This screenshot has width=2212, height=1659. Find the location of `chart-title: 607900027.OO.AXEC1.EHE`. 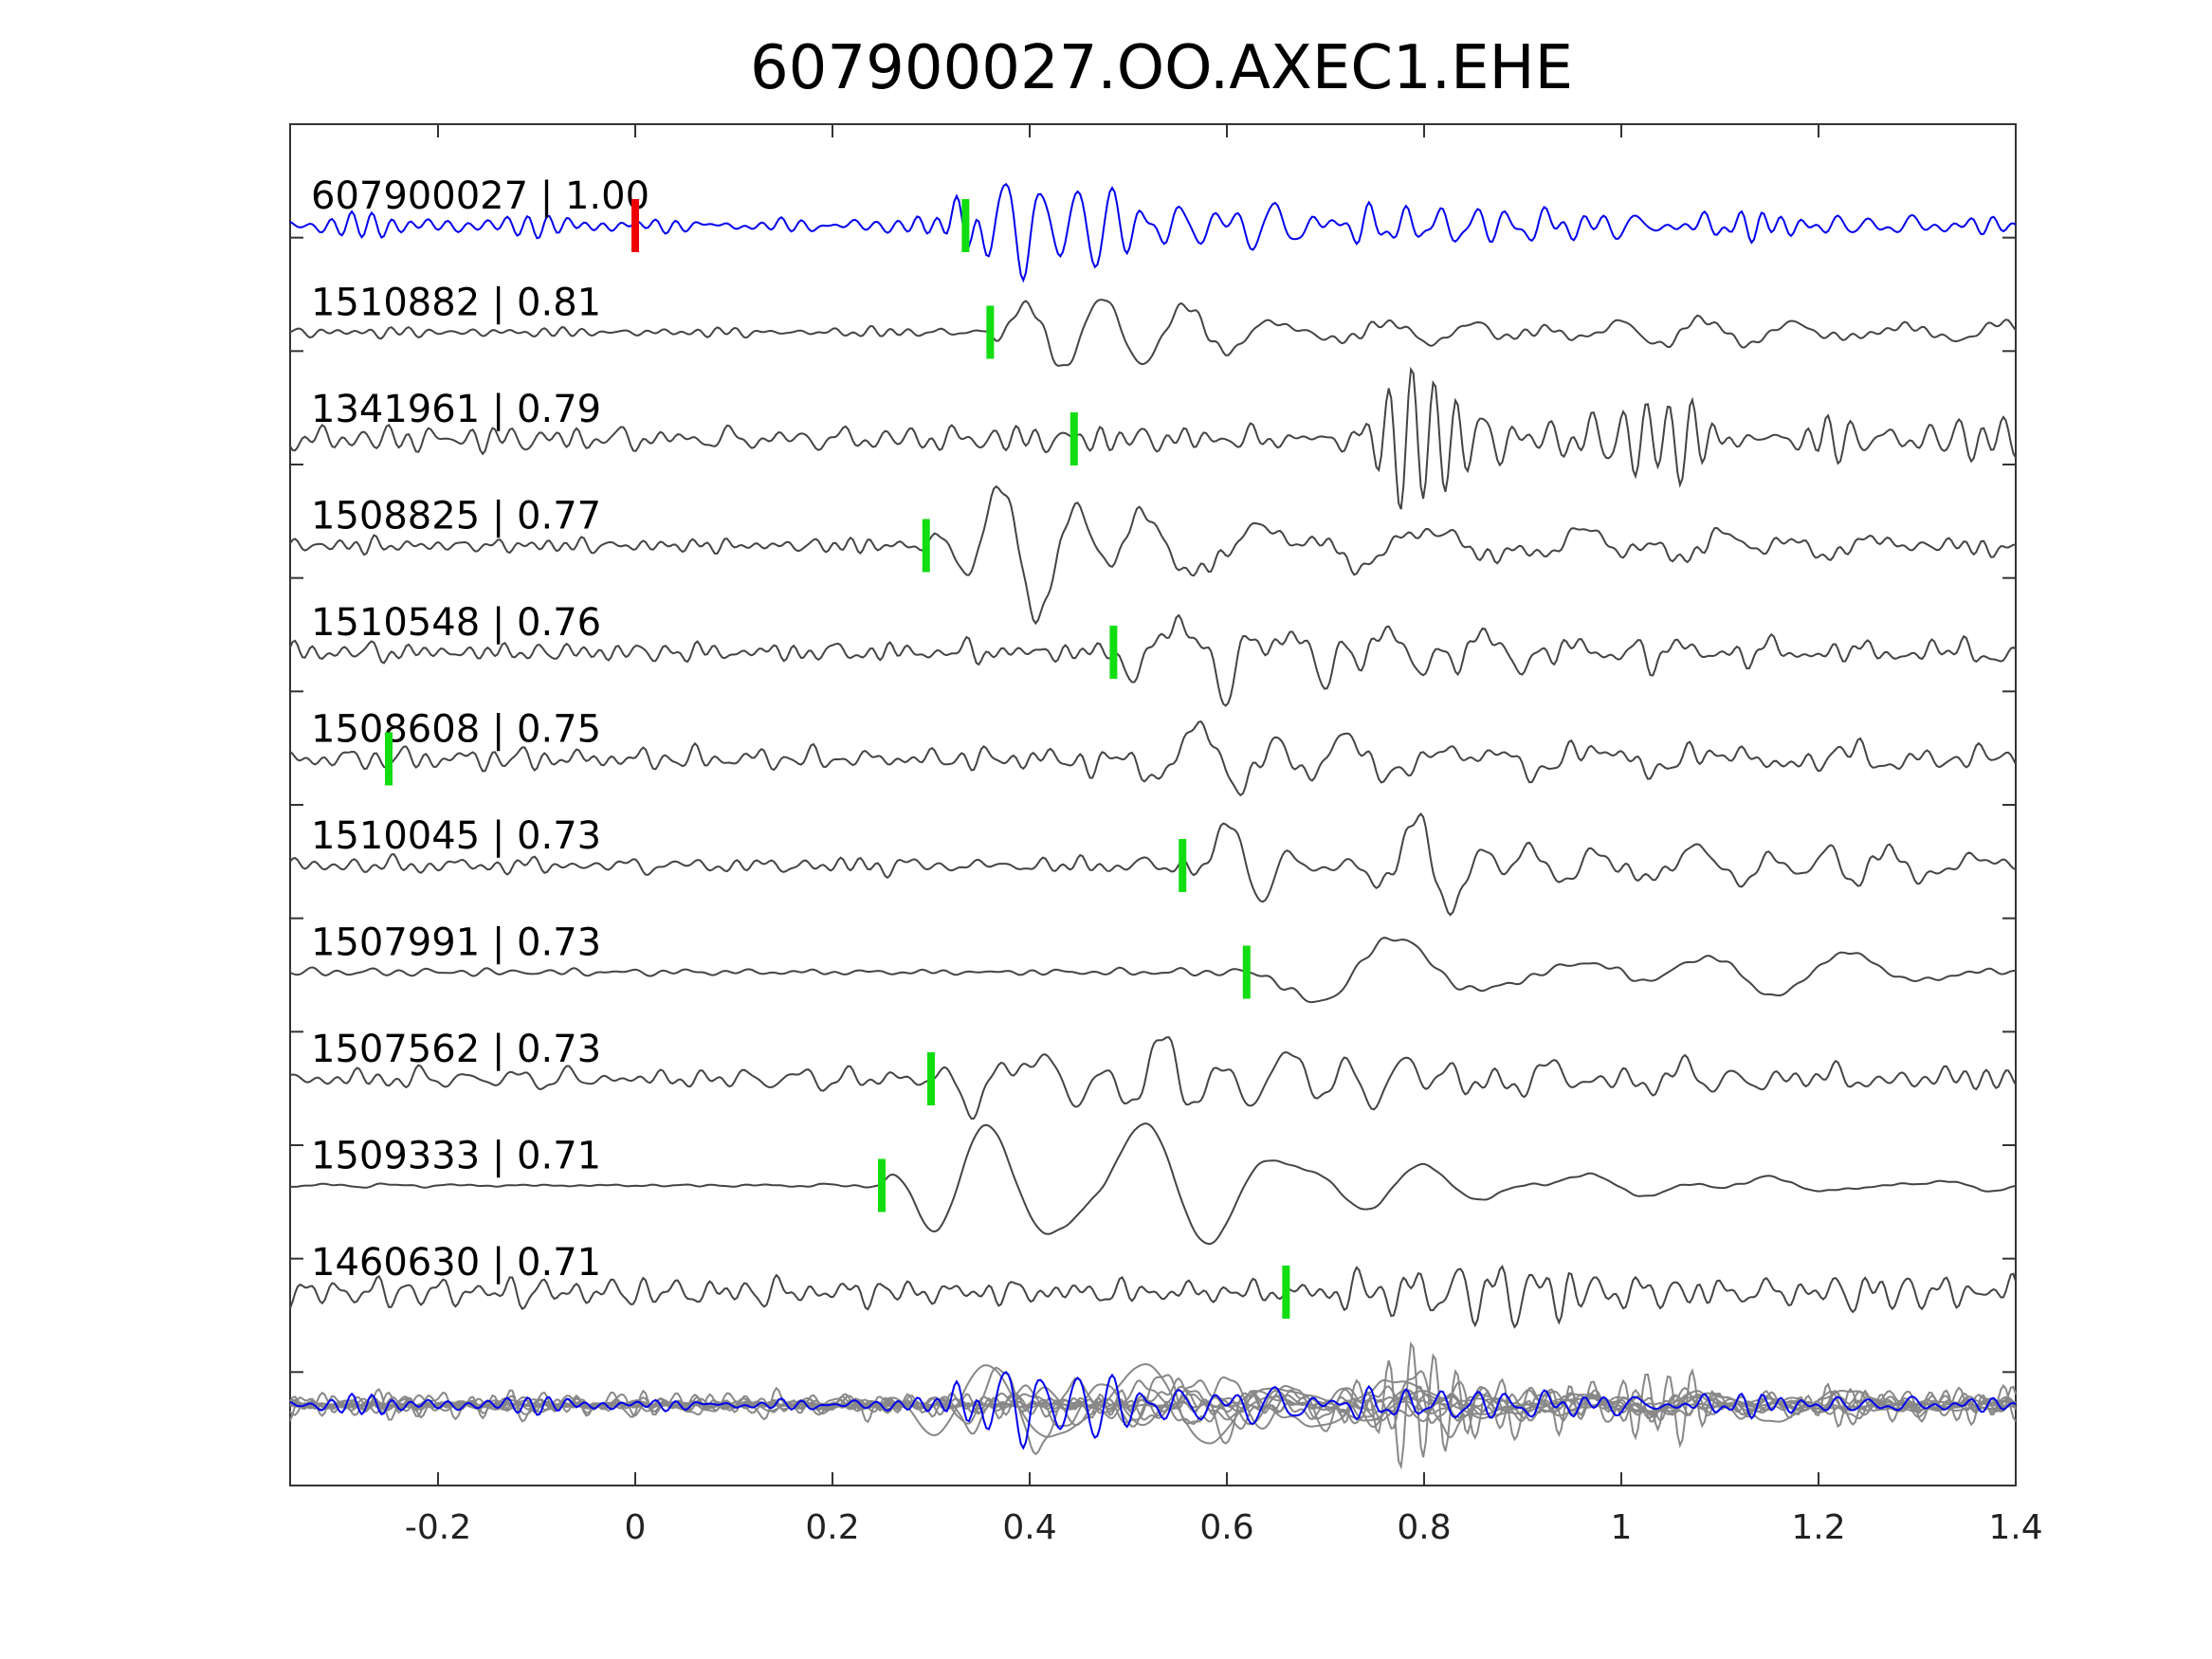

chart-title: 607900027.OO.AXEC1.EHE is located at coordinates (1161, 68).